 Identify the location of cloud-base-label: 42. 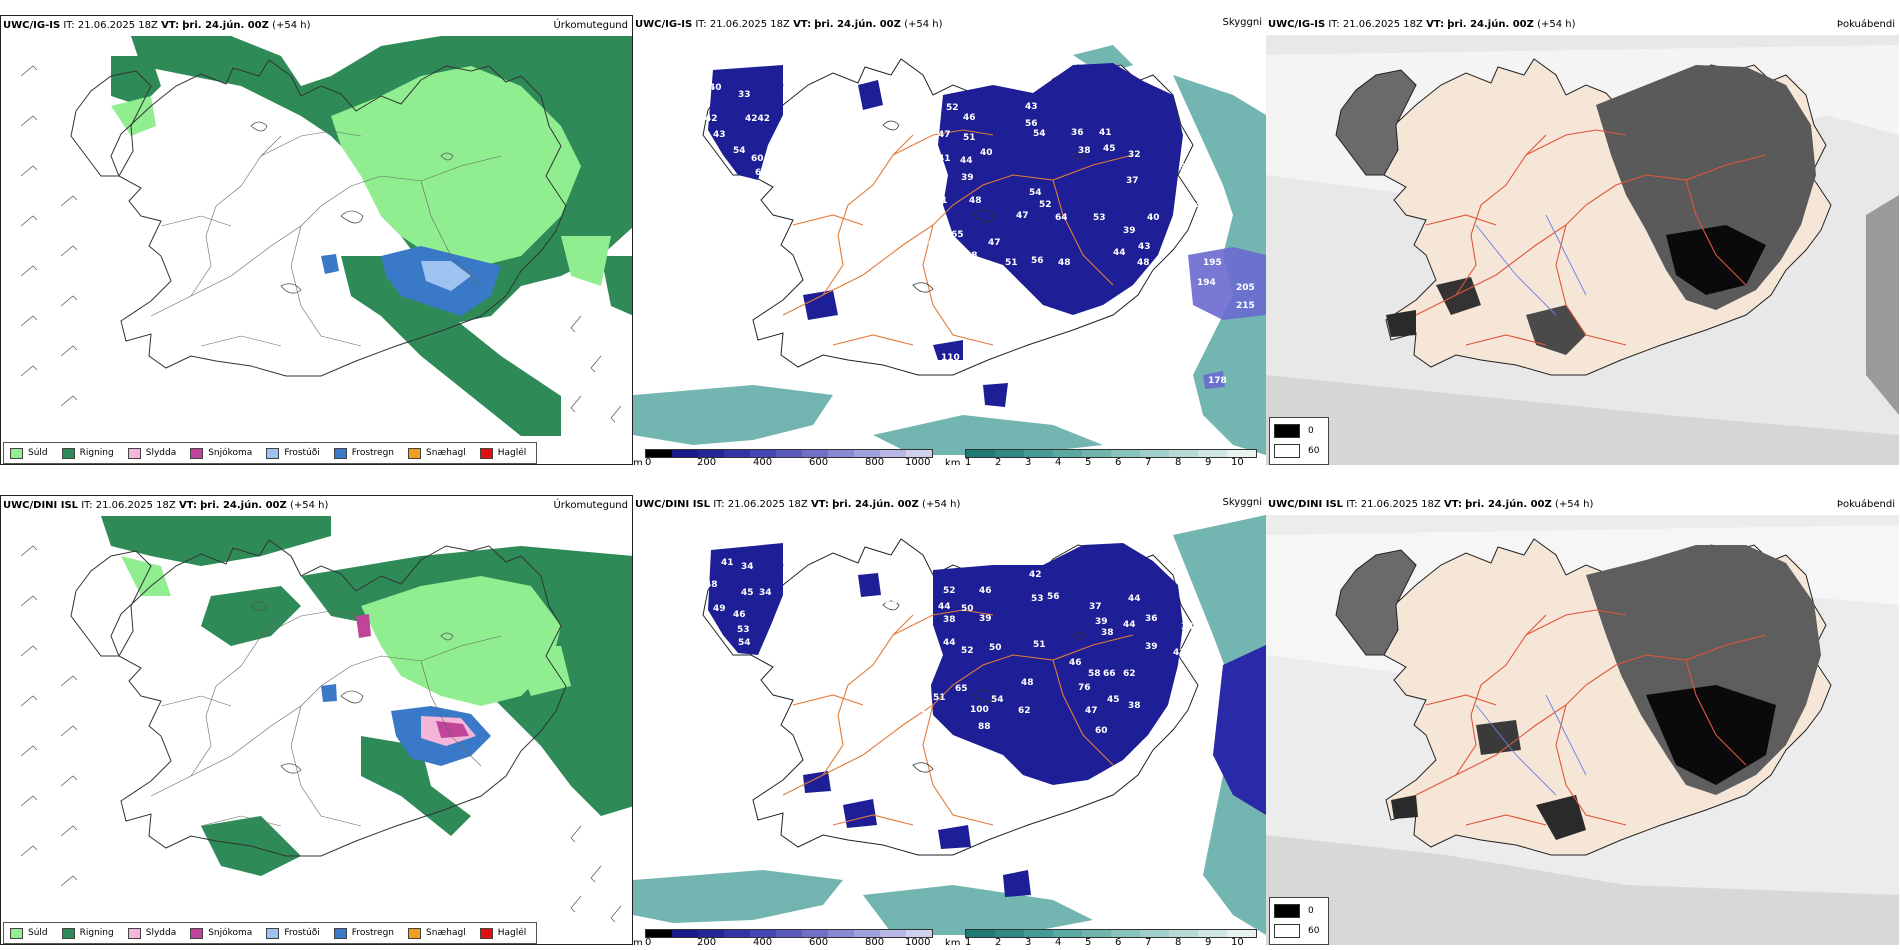
(1035, 575).